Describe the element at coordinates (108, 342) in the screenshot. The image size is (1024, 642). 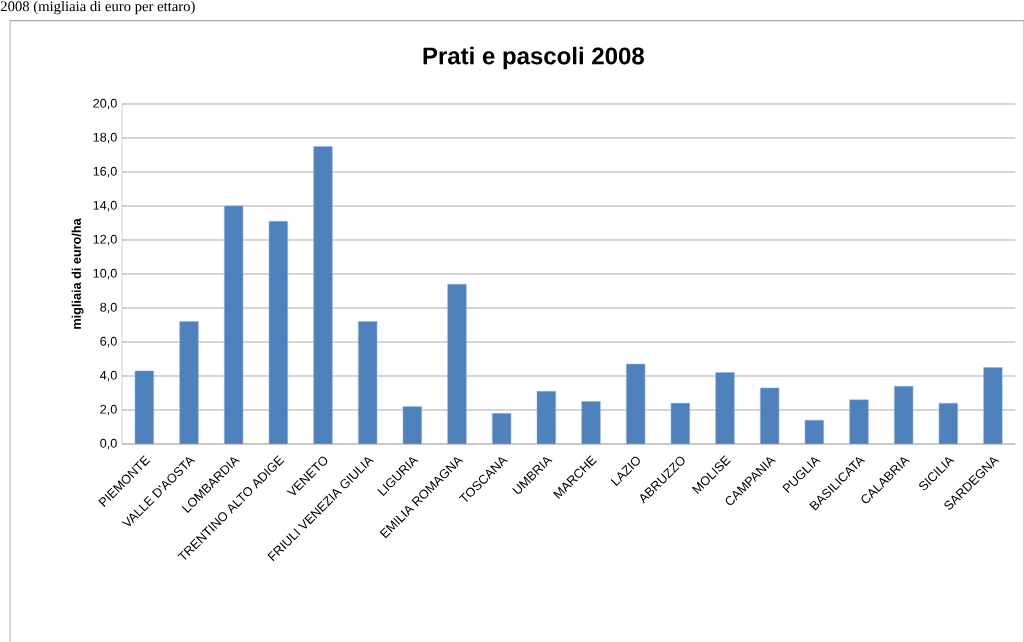
I see `y-tick-label: 6,0` at that location.